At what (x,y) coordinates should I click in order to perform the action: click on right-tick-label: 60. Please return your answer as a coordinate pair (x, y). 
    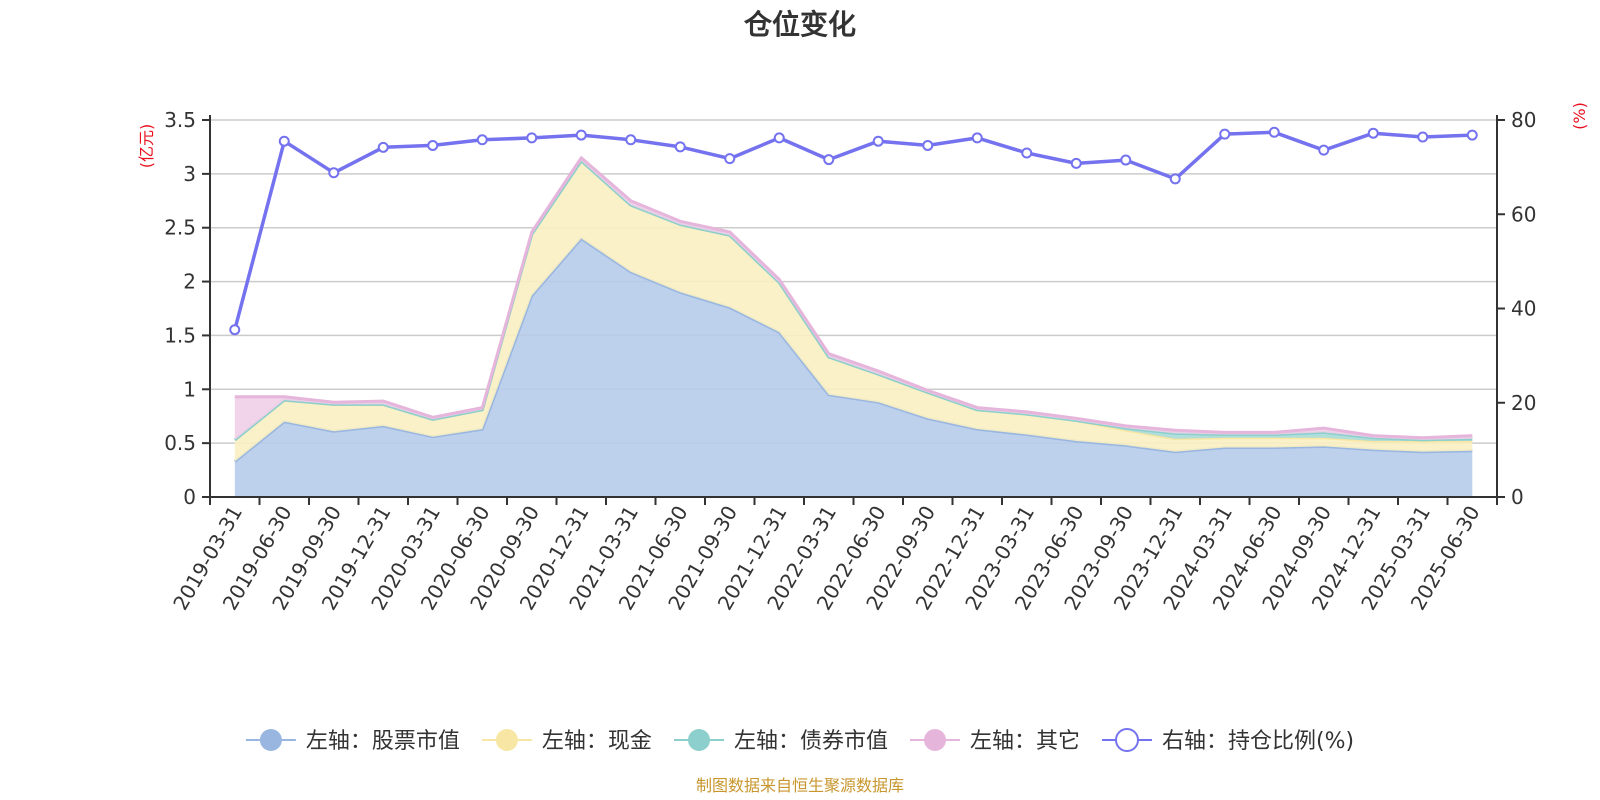
    Looking at the image, I should click on (1523, 214).